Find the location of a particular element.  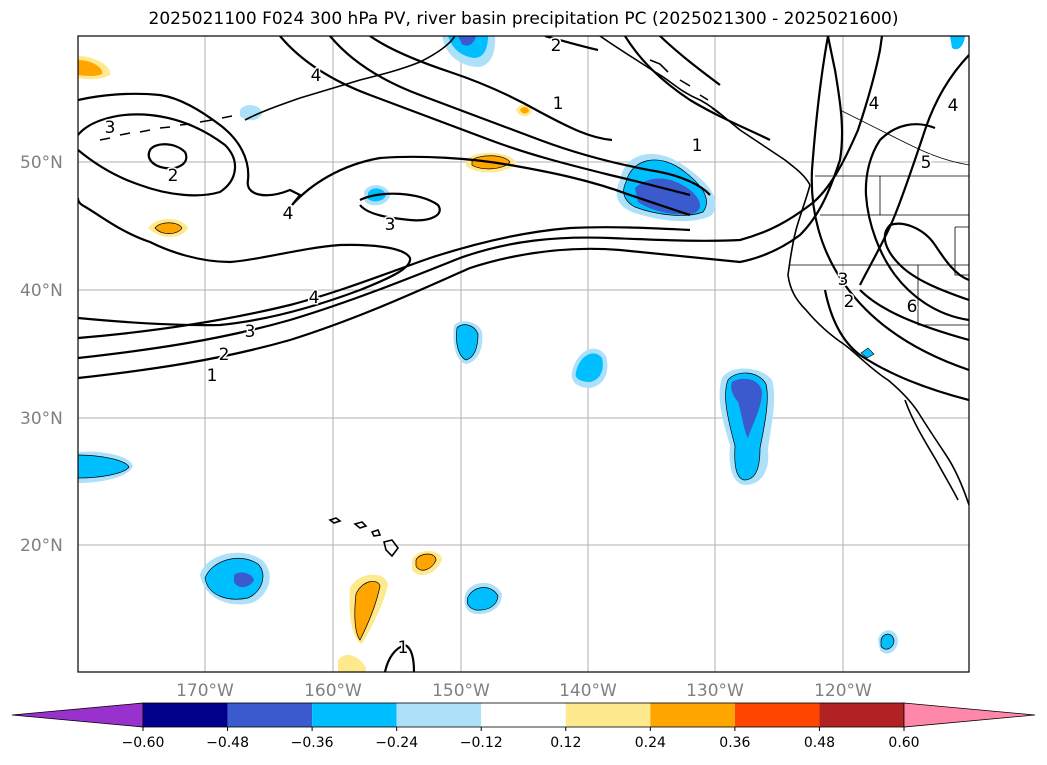

political-borders is located at coordinates (879, 217).